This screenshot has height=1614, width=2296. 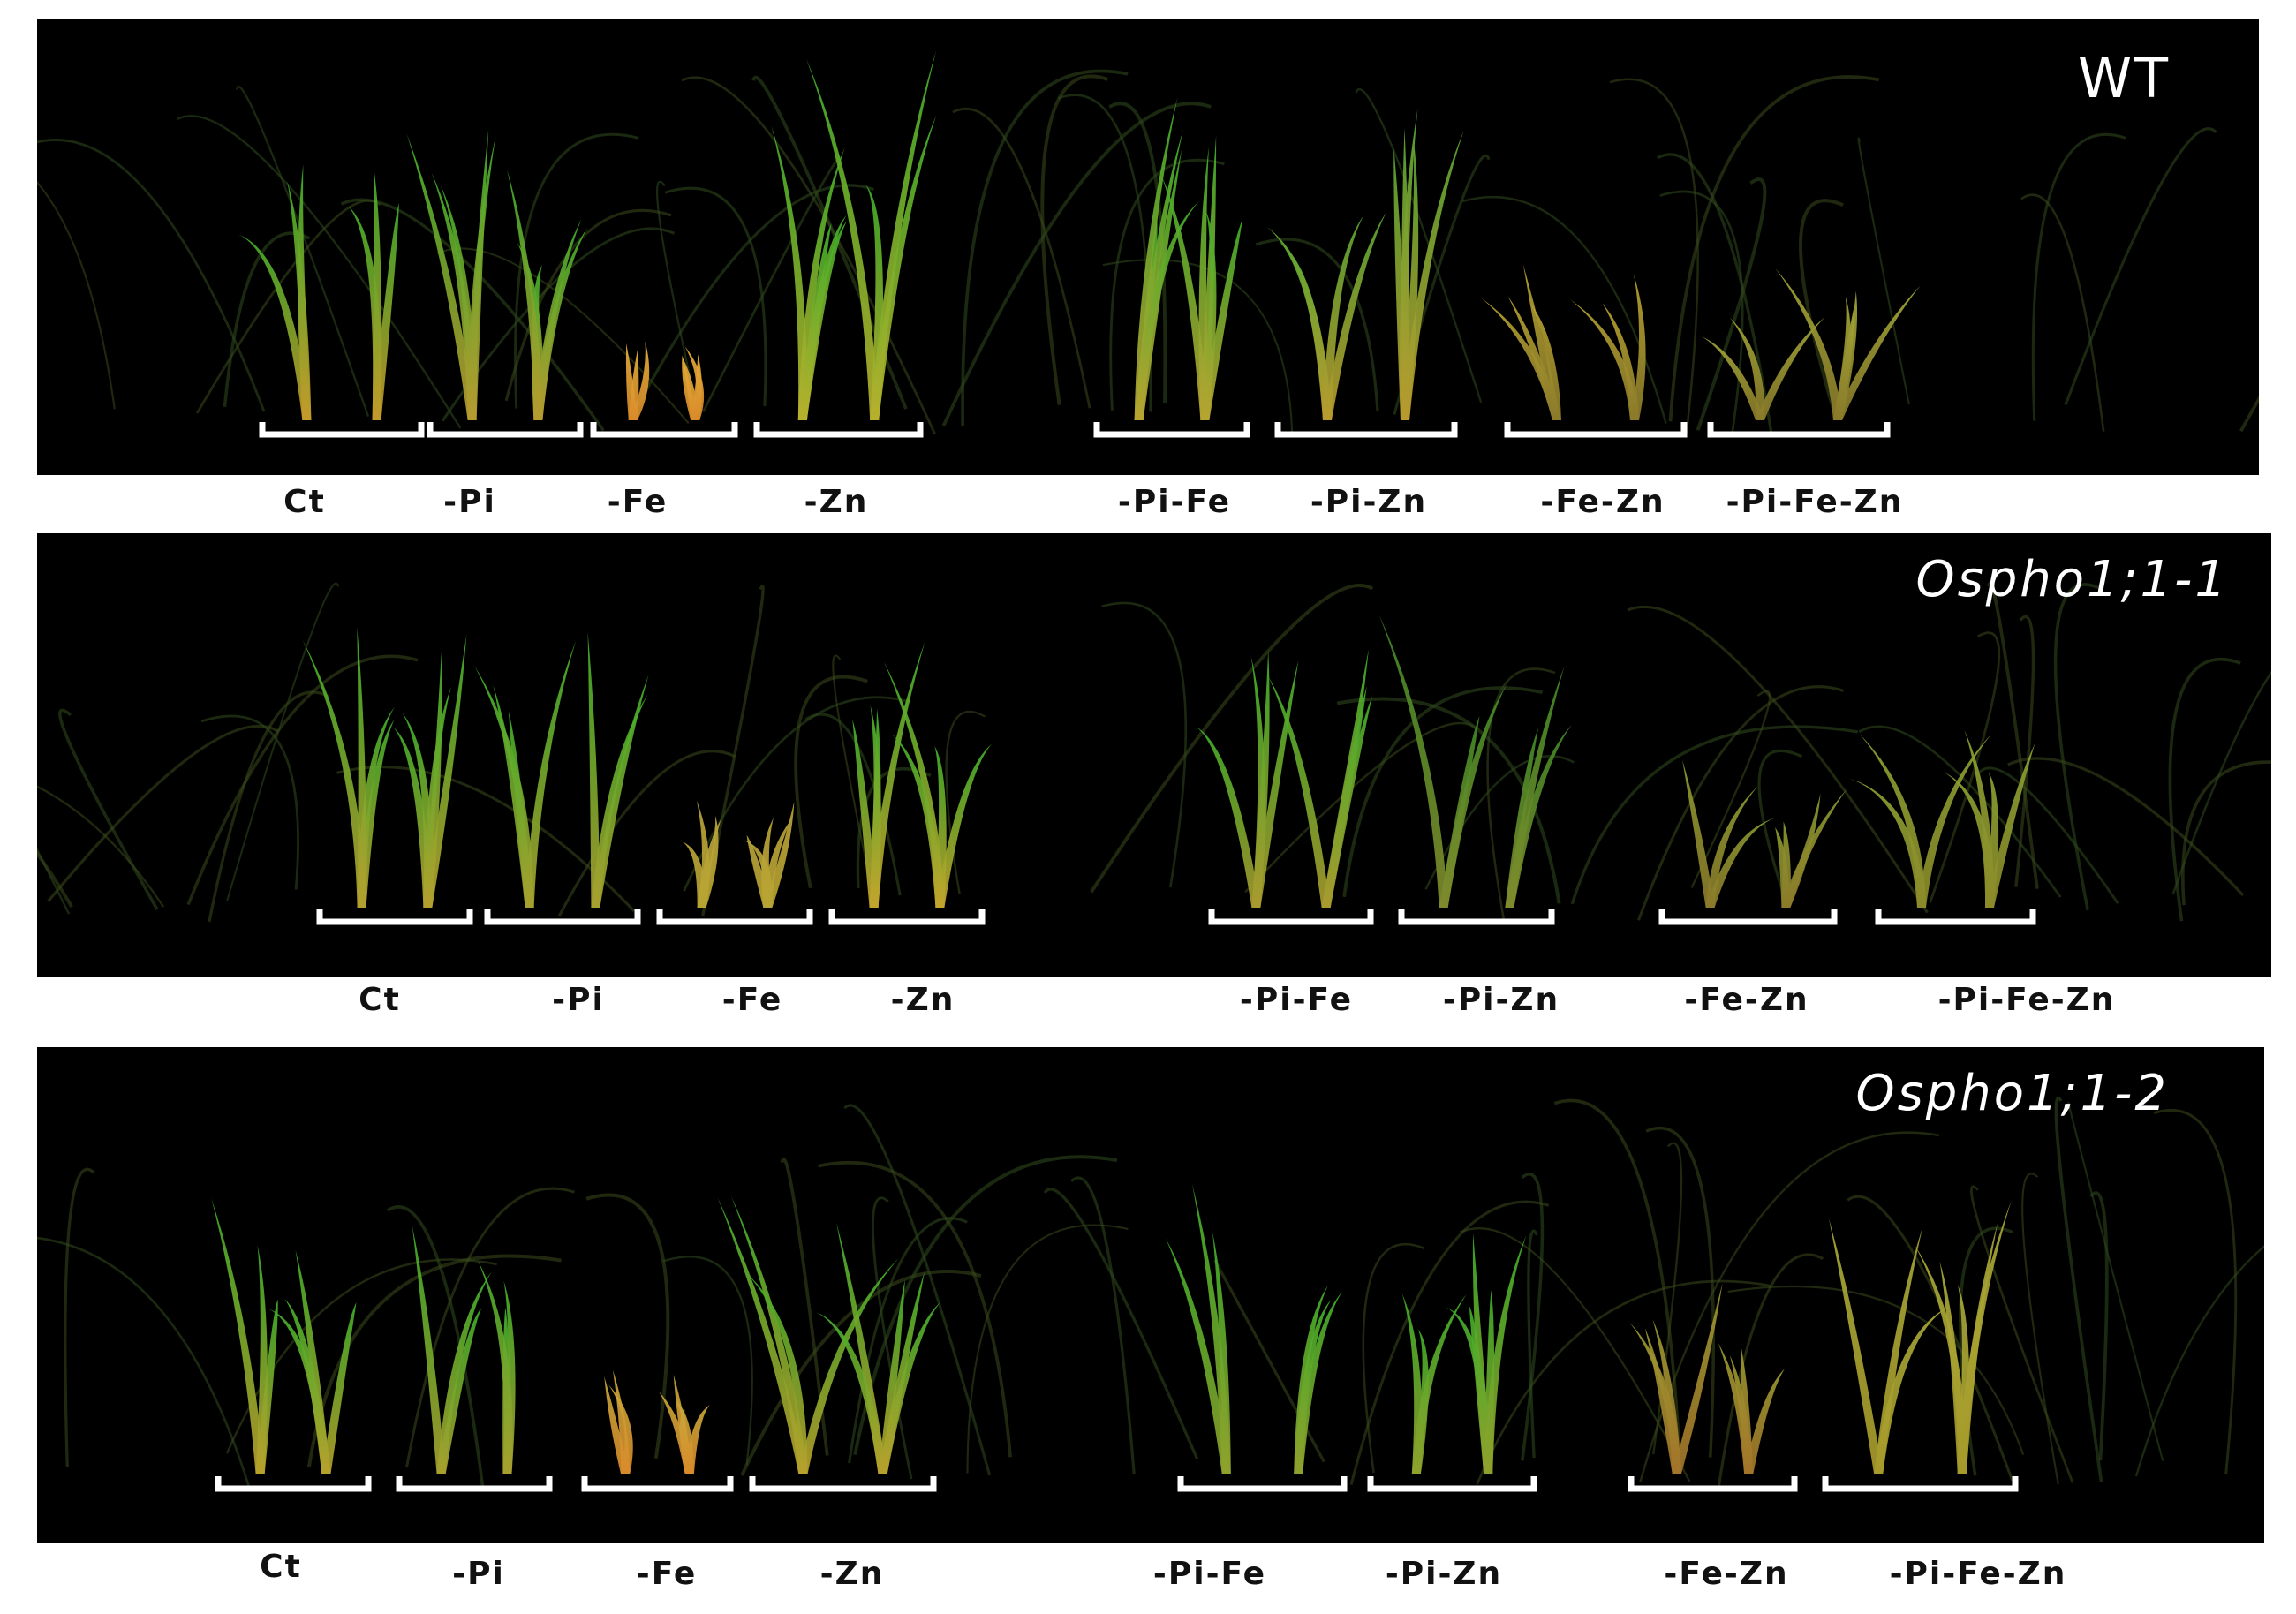 What do you see at coordinates (1726, 1574) in the screenshot?
I see `treatment-label: -Fe-Zn` at bounding box center [1726, 1574].